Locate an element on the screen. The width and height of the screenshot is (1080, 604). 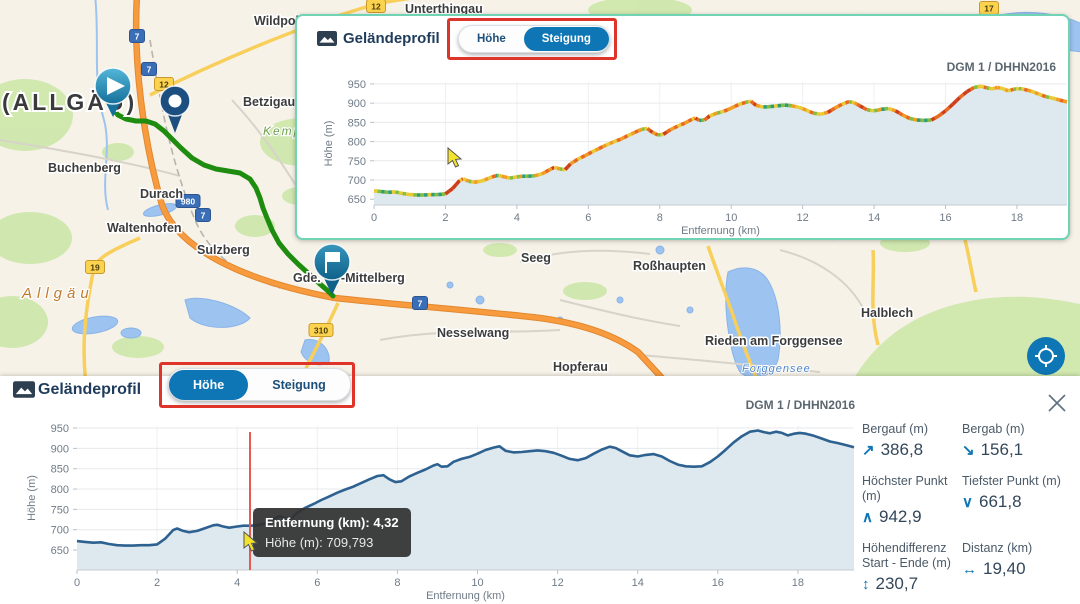
road-shield: 17 is located at coordinates (989, 8).